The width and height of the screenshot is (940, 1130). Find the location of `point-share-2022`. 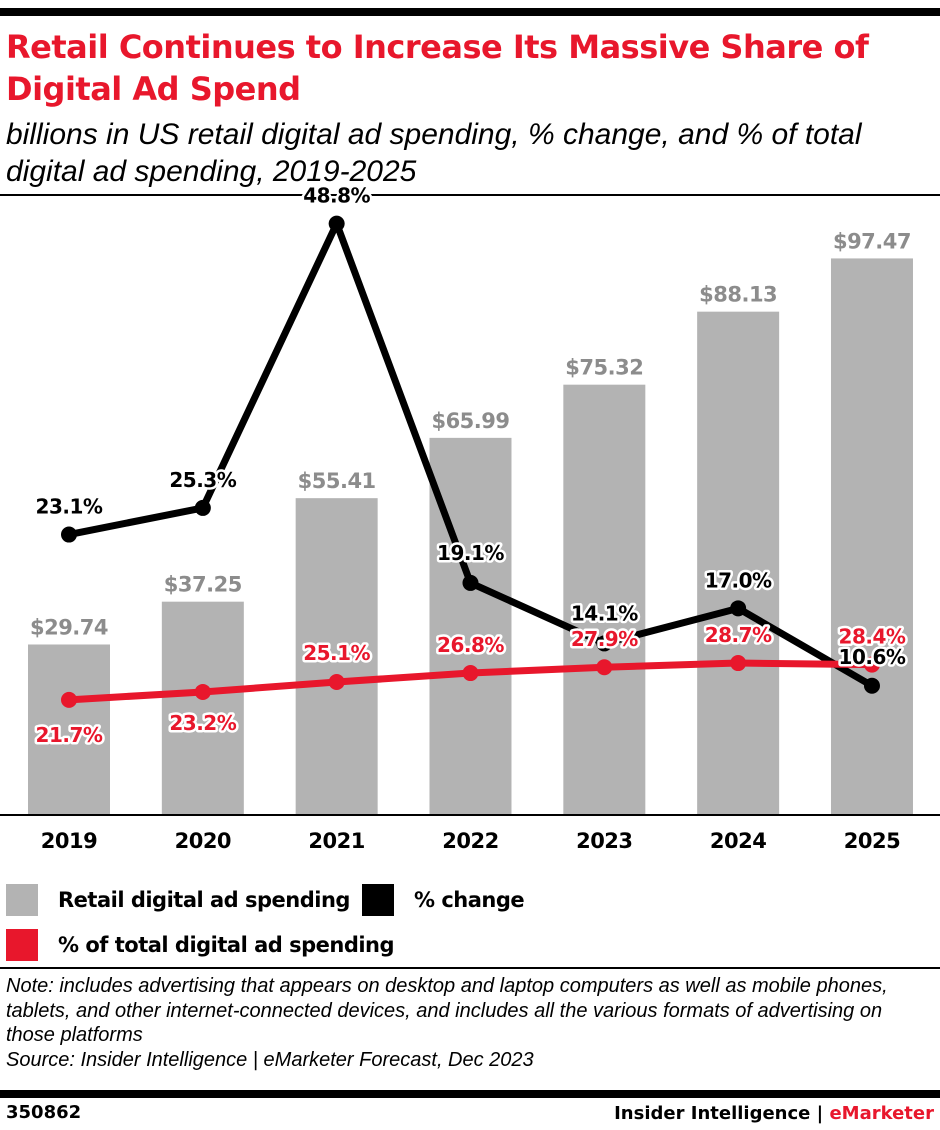

point-share-2022 is located at coordinates (470, 673).